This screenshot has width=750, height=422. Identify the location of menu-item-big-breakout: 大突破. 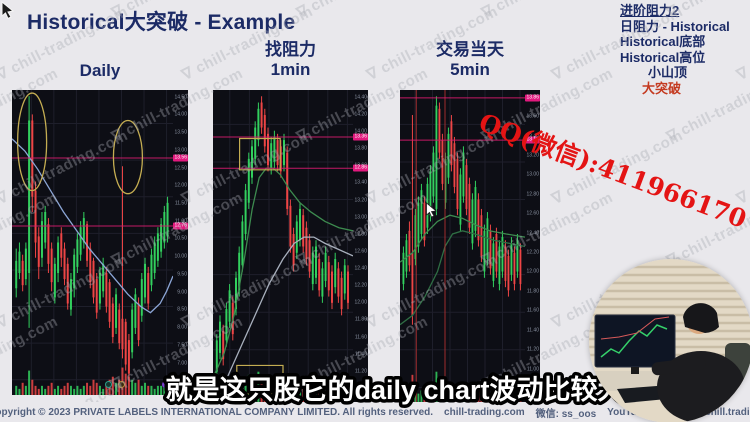
(662, 88).